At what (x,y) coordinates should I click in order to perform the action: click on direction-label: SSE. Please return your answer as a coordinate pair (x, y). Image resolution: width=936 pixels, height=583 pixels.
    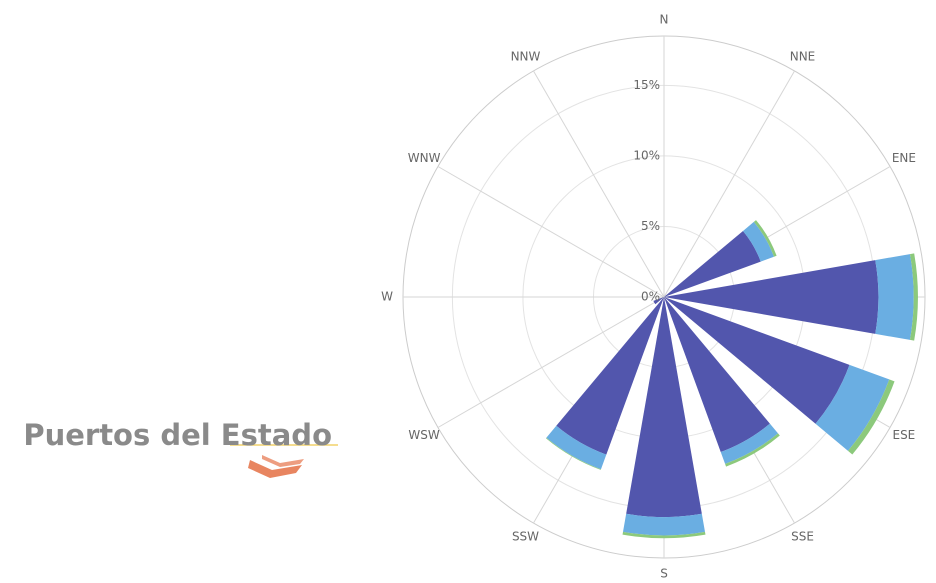
    Looking at the image, I should click on (802, 536).